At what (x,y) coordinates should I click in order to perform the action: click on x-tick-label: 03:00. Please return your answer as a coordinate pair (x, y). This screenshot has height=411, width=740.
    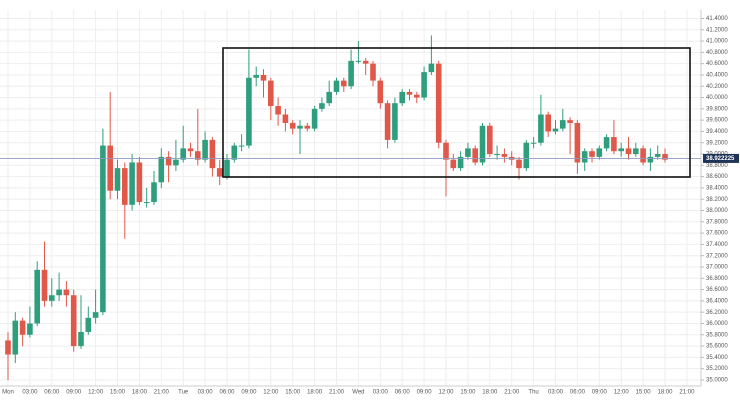
    Looking at the image, I should click on (556, 393).